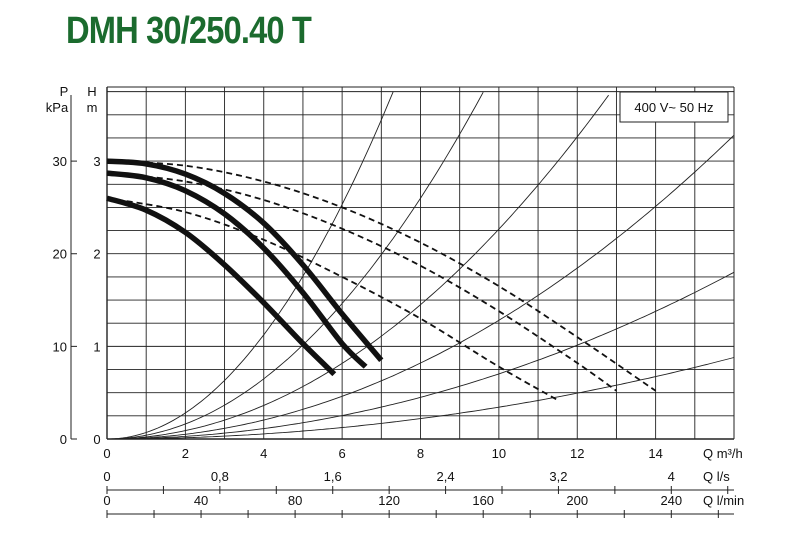  What do you see at coordinates (558, 476) in the screenshot?
I see `secondary-tick-label: 3,2` at bounding box center [558, 476].